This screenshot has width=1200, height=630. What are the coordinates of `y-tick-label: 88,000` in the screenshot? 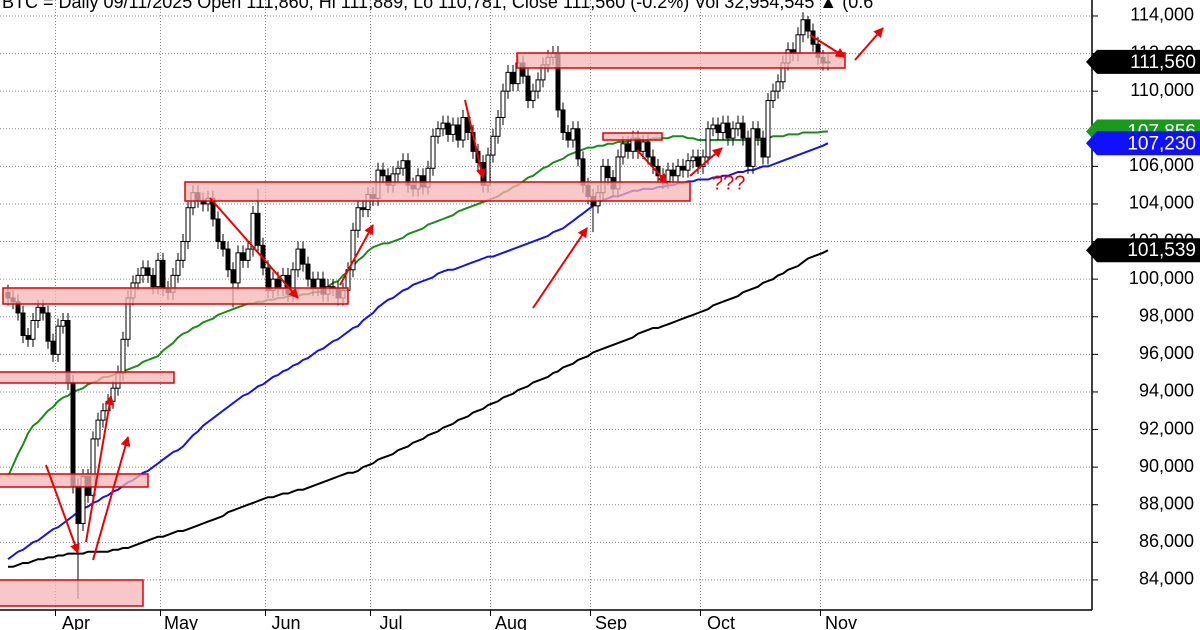 It's located at (1166, 503).